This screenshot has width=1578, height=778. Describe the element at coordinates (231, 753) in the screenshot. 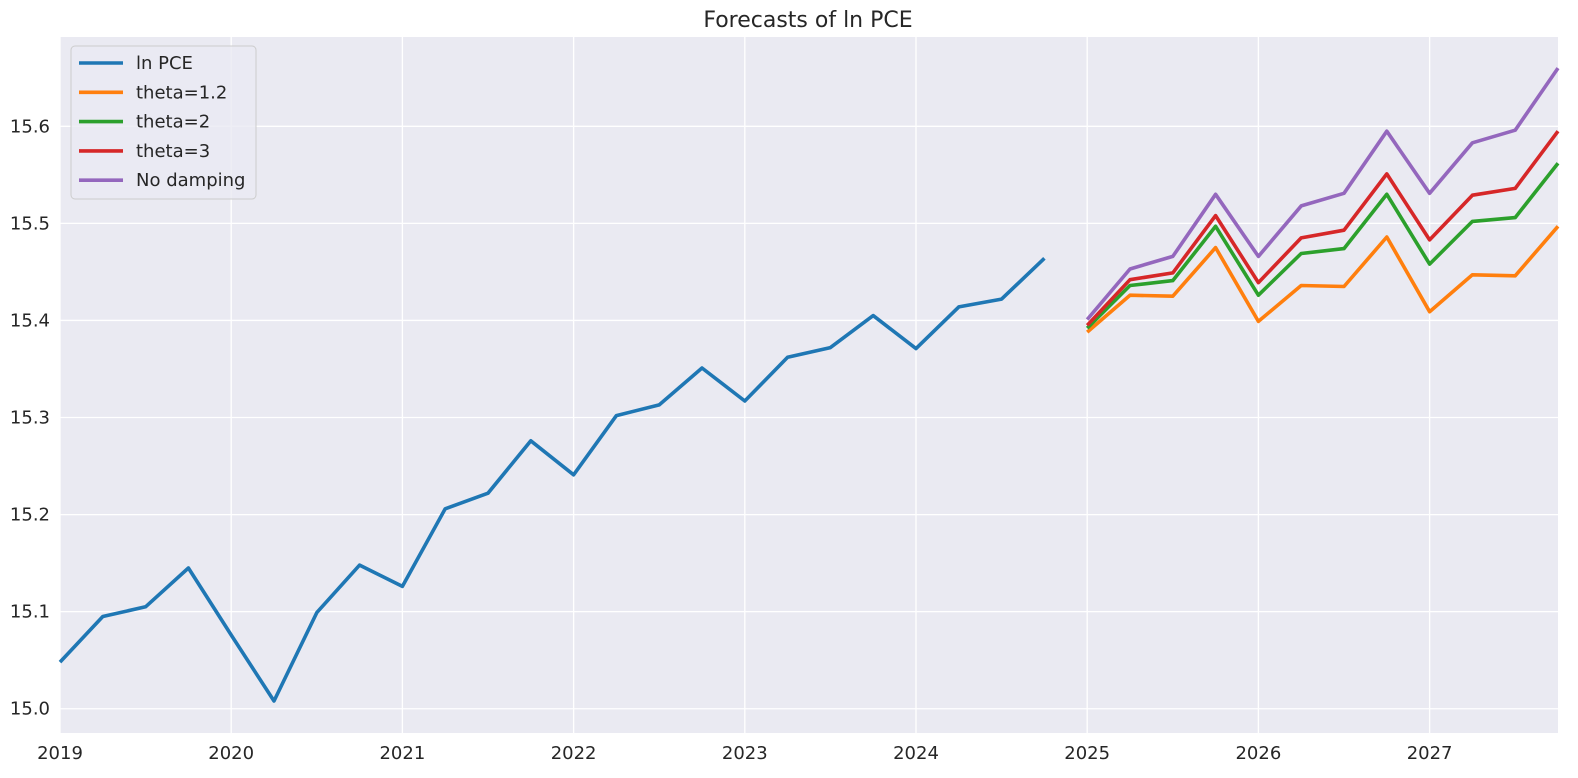

I see `x-tick-label: 2020` at that location.